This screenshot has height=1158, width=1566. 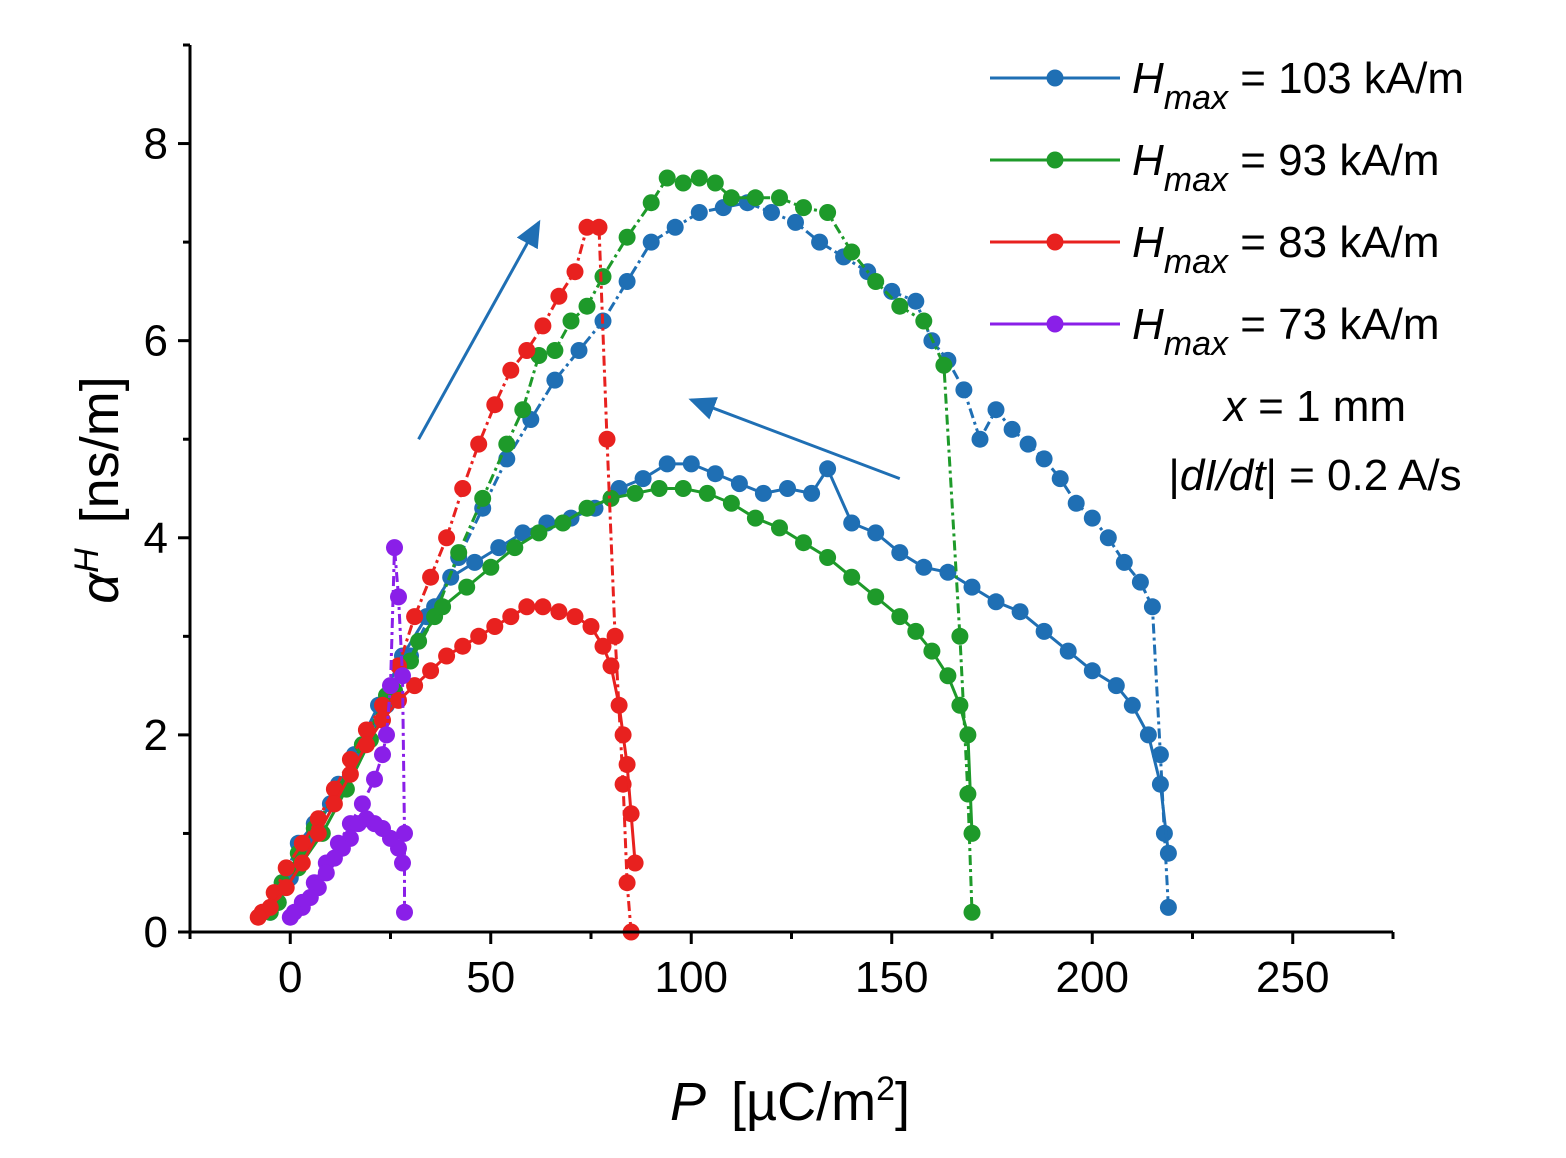 What do you see at coordinates (790, 1101) in the screenshot?
I see `x-axis-title: P [µC/m2]` at bounding box center [790, 1101].